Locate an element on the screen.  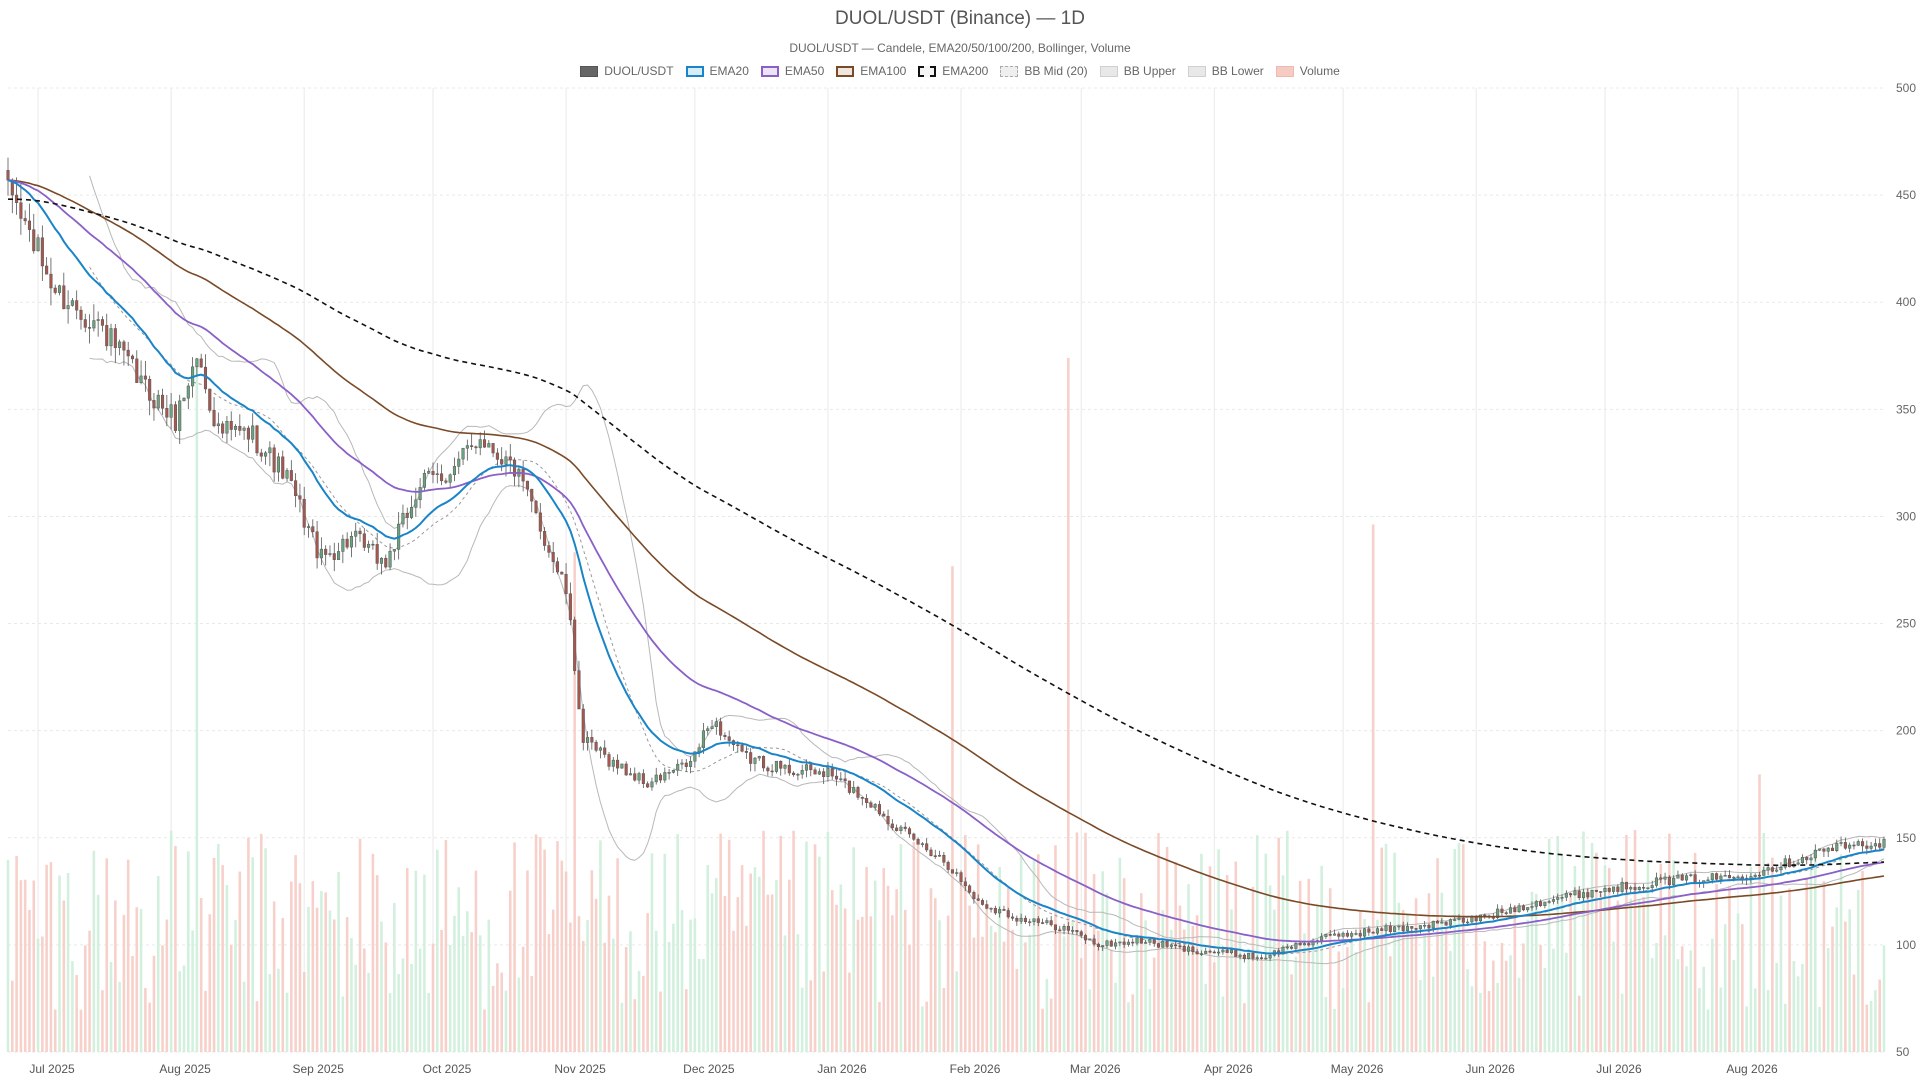
legend-item-6: BB Upper is located at coordinates (1137, 71).